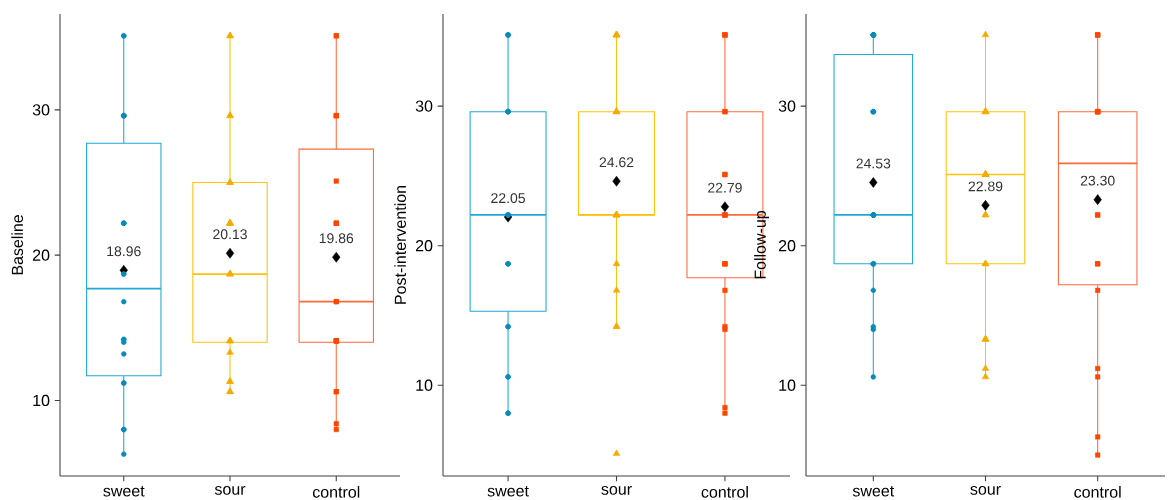  What do you see at coordinates (230, 234) in the screenshot?
I see `annotation: 20.13` at bounding box center [230, 234].